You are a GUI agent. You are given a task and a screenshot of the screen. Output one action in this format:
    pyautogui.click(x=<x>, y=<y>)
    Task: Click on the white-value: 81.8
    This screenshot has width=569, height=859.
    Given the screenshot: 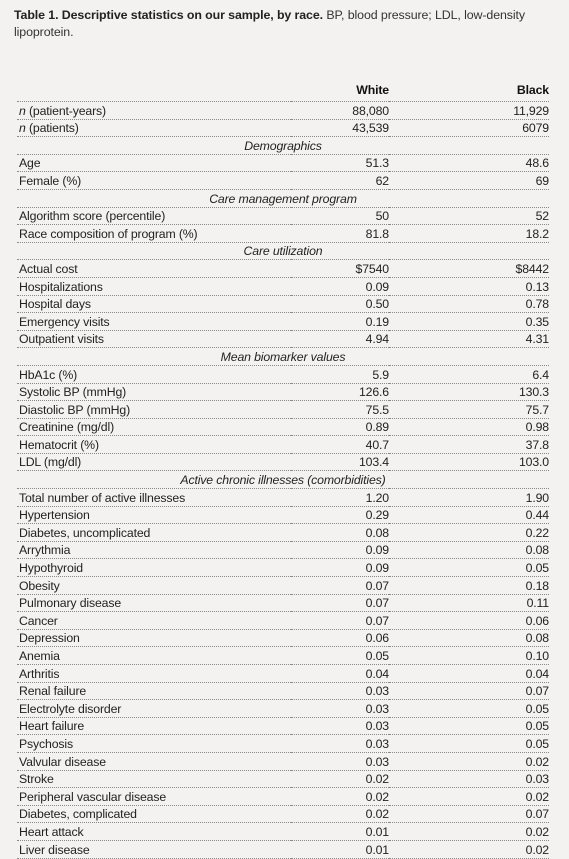 What is the action you would take?
    pyautogui.click(x=340, y=233)
    